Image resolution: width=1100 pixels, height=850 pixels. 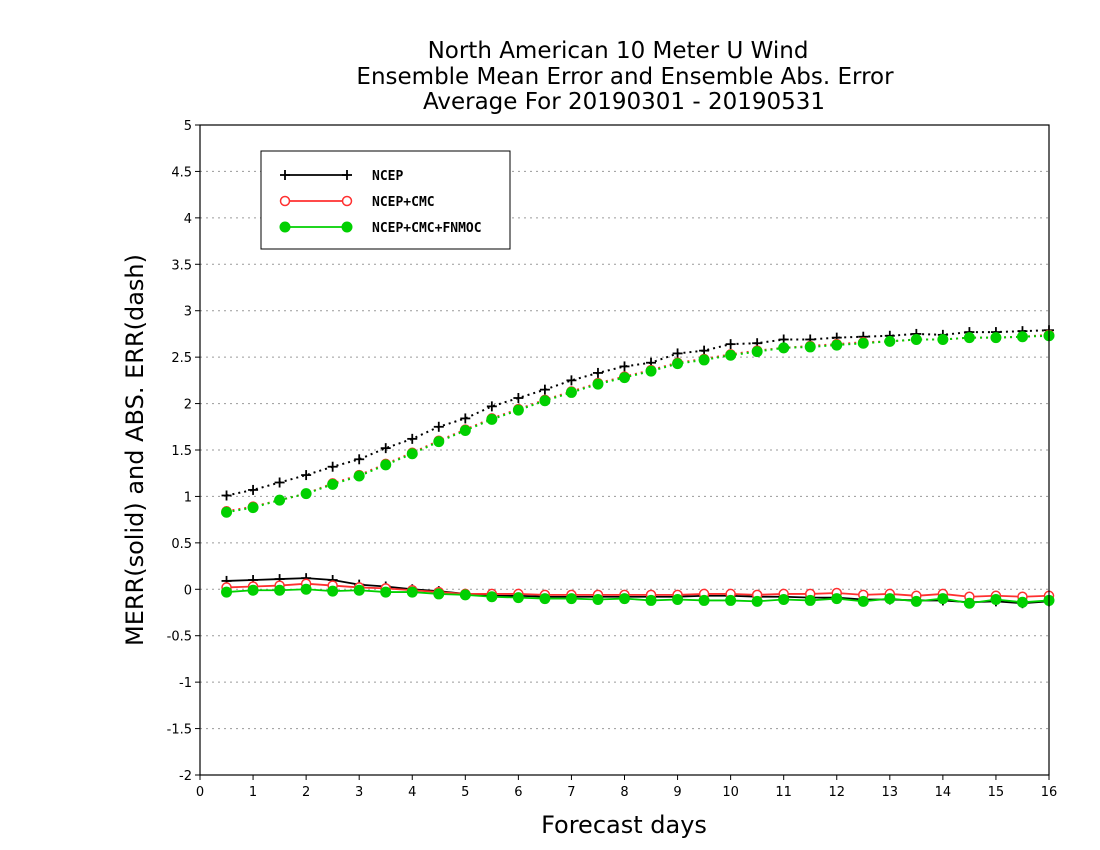 What do you see at coordinates (624, 825) in the screenshot?
I see `x-axis-label: Forecast days` at bounding box center [624, 825].